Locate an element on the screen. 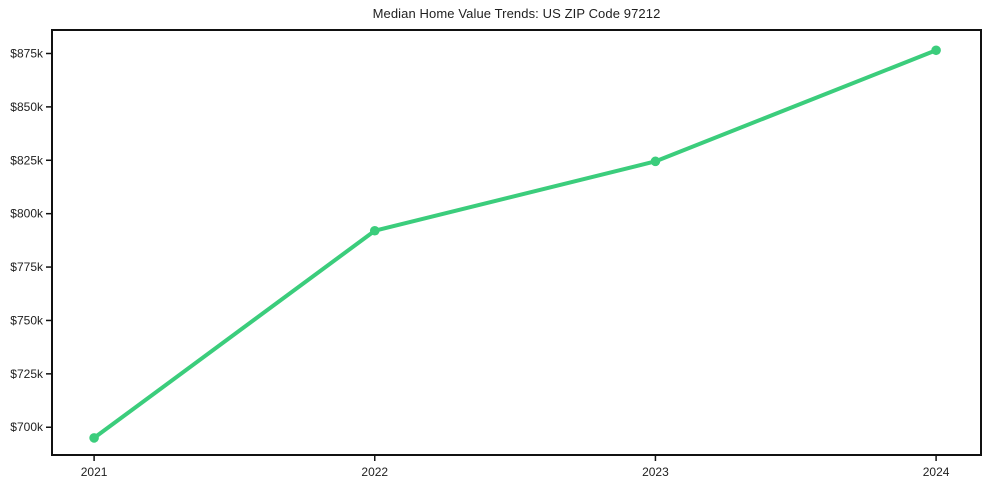 This screenshot has width=990, height=490. y-tick-label: $800k is located at coordinates (27, 214).